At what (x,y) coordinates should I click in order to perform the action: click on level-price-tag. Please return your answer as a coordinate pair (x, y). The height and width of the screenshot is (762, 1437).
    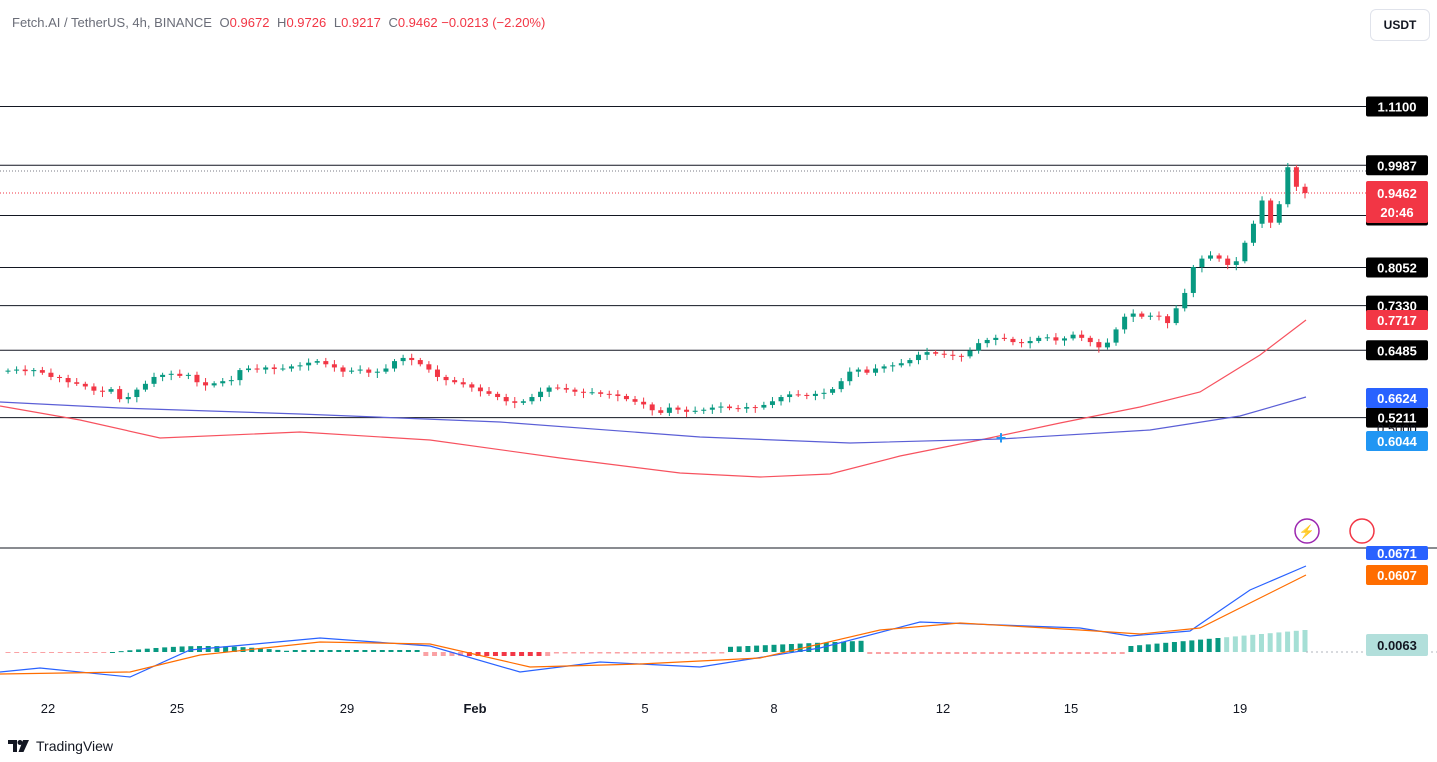
    Looking at the image, I should click on (1397, 417).